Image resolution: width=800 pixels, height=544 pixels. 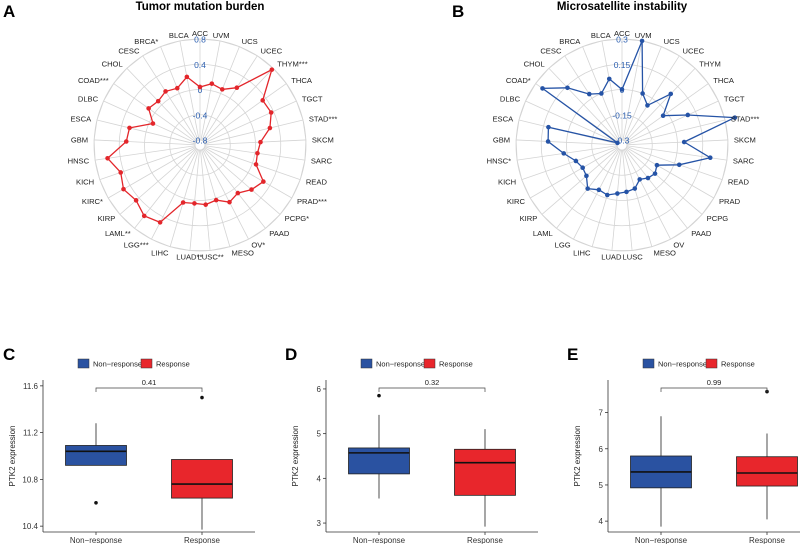 What do you see at coordinates (146, 41) in the screenshot?
I see `radar-category-label: BRCA*` at bounding box center [146, 41].